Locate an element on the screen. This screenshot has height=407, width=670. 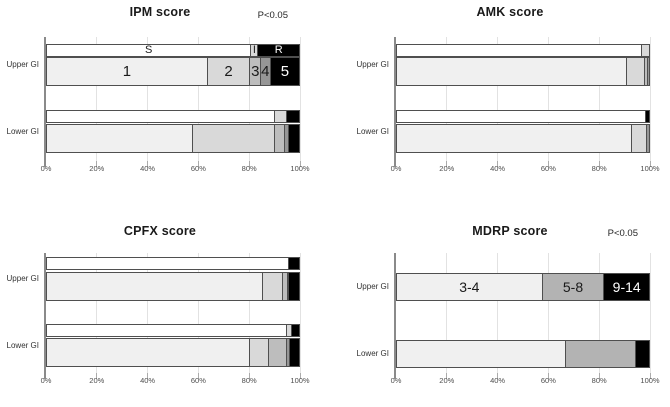
segment-s: S is located at coordinates (149, 50).